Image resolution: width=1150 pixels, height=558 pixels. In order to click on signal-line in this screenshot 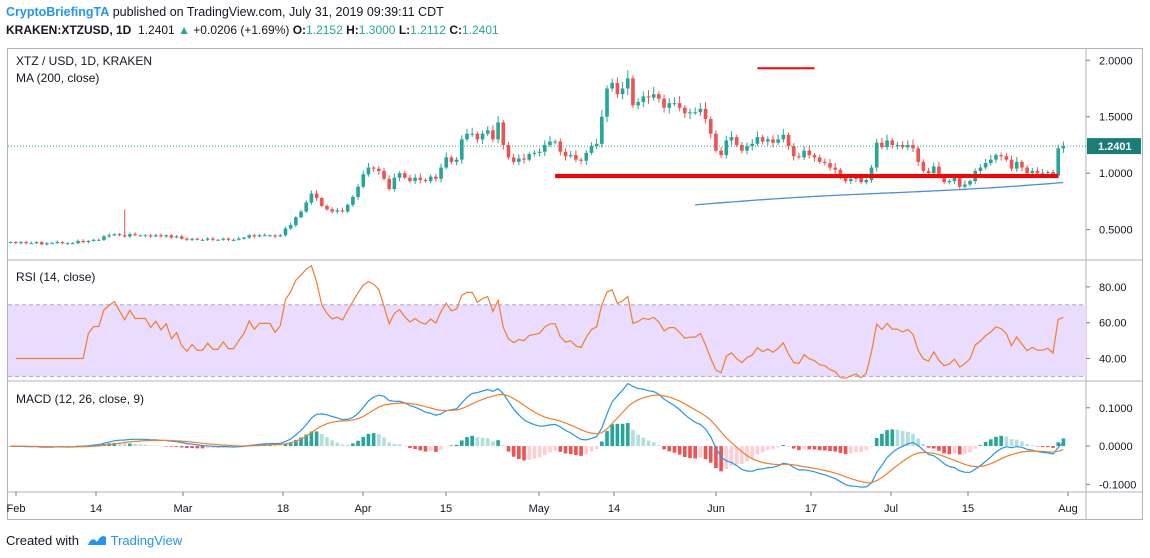, I will do `click(537, 438)`.